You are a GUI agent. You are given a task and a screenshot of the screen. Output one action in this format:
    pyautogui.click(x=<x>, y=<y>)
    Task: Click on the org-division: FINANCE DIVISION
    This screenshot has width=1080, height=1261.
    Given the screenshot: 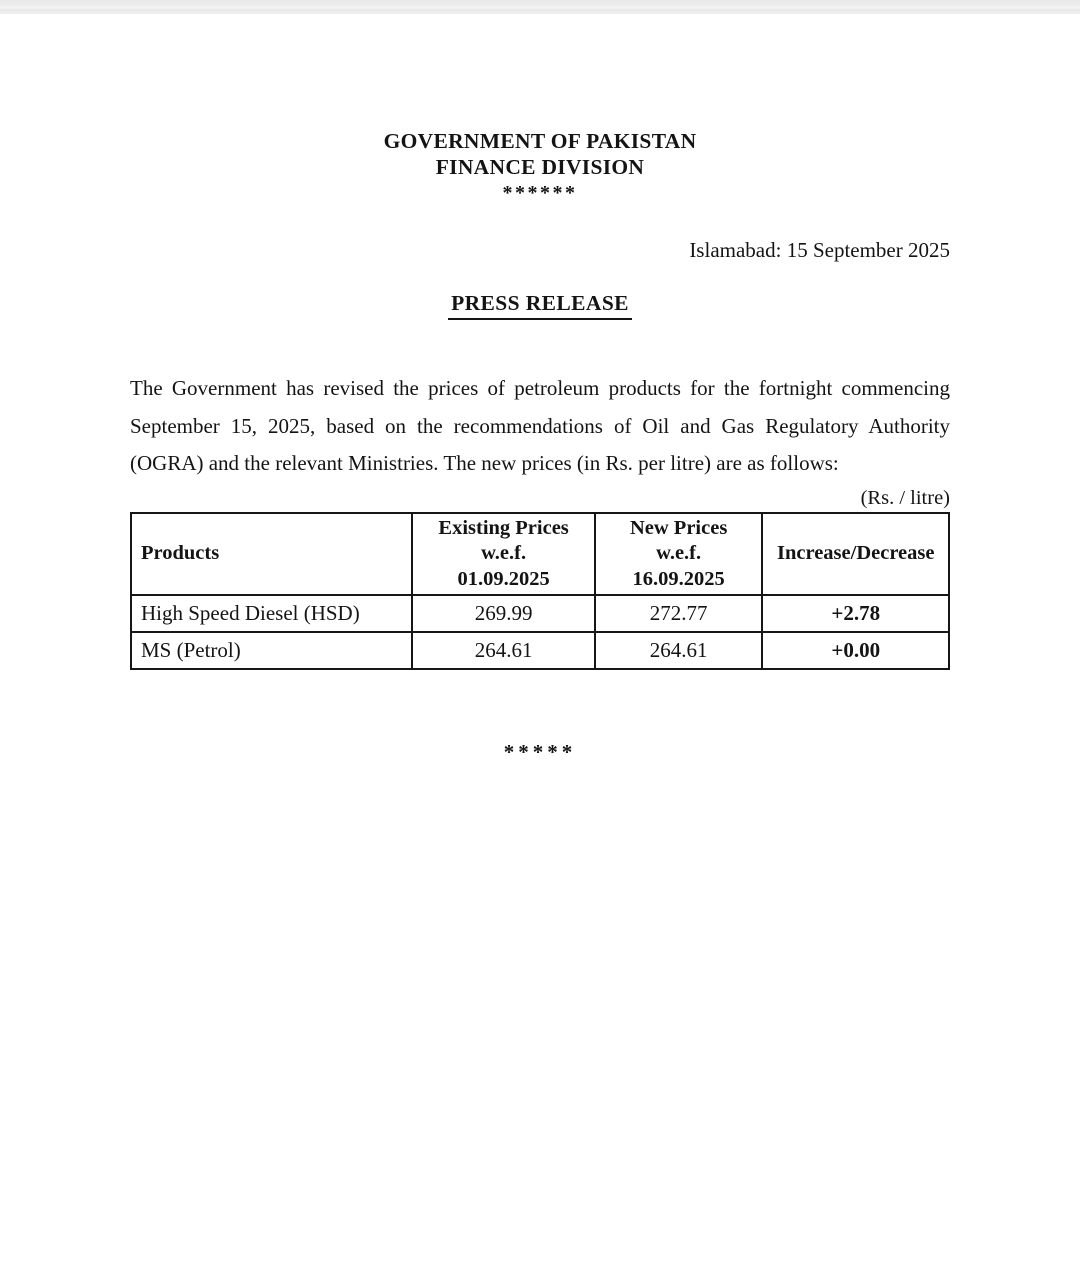 What is the action you would take?
    pyautogui.click(x=540, y=167)
    